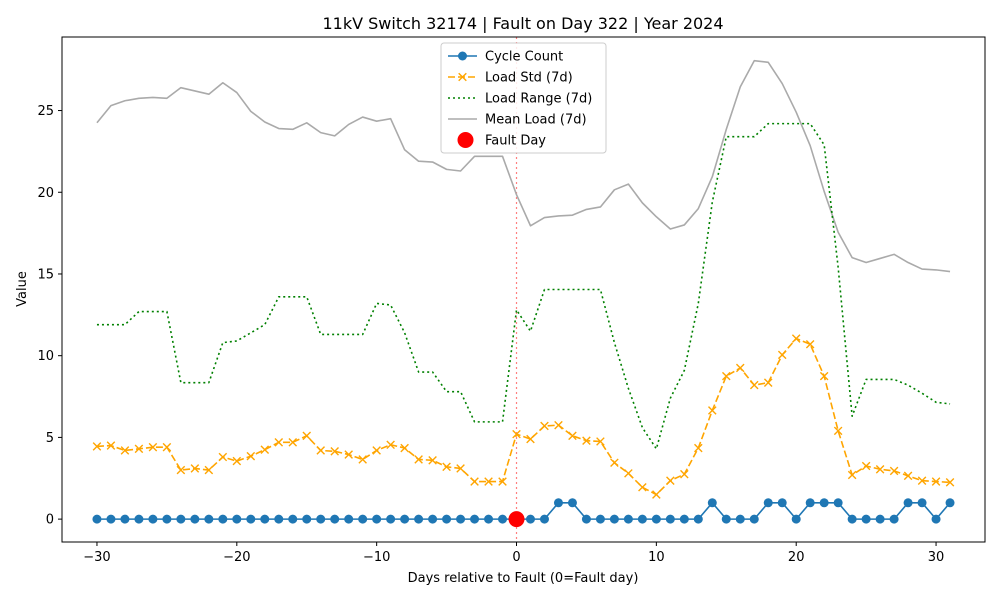  Describe the element at coordinates (96, 557) in the screenshot. I see `x-tick-label: −30` at that location.